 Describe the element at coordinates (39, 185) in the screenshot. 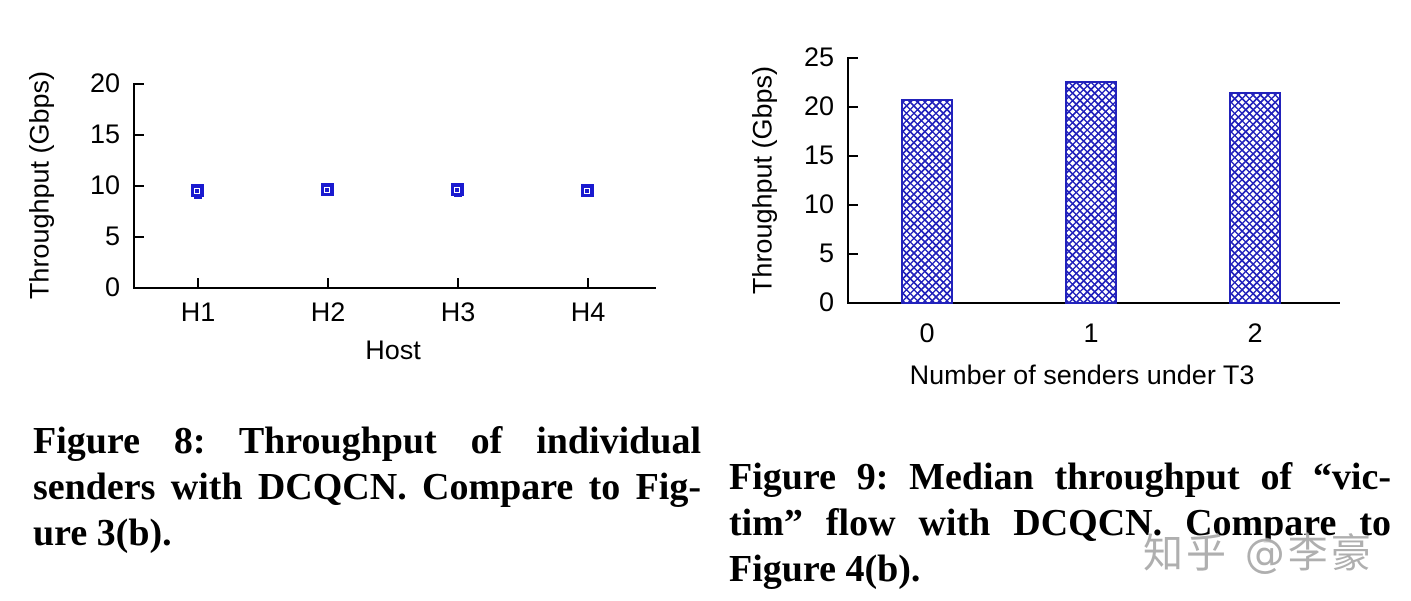

I see `figure8-y-axis-label: Throughput (Gbps)` at that location.